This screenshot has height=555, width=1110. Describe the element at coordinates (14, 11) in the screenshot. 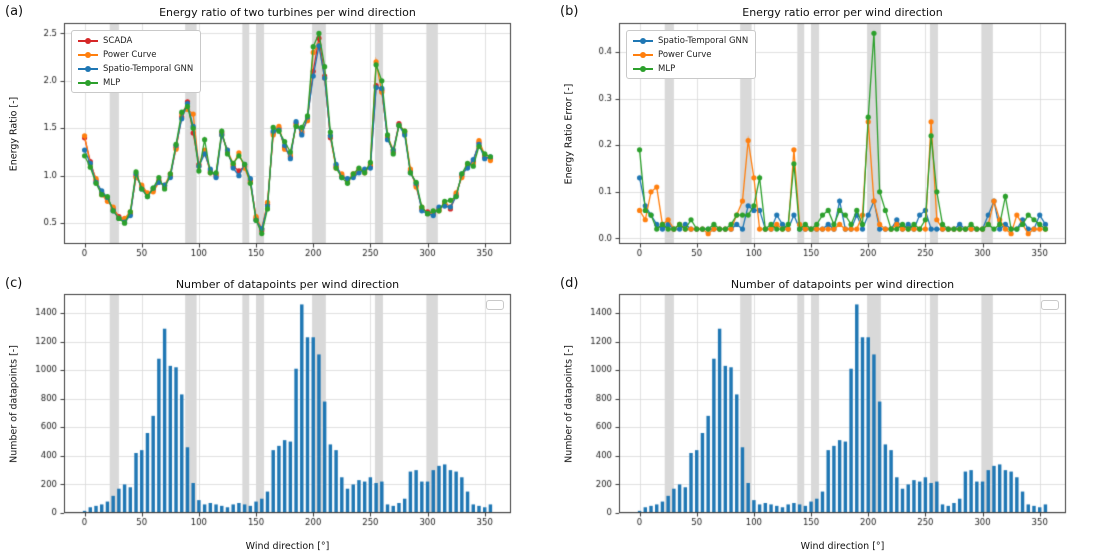

I see `panel-label-a: (a)` at that location.